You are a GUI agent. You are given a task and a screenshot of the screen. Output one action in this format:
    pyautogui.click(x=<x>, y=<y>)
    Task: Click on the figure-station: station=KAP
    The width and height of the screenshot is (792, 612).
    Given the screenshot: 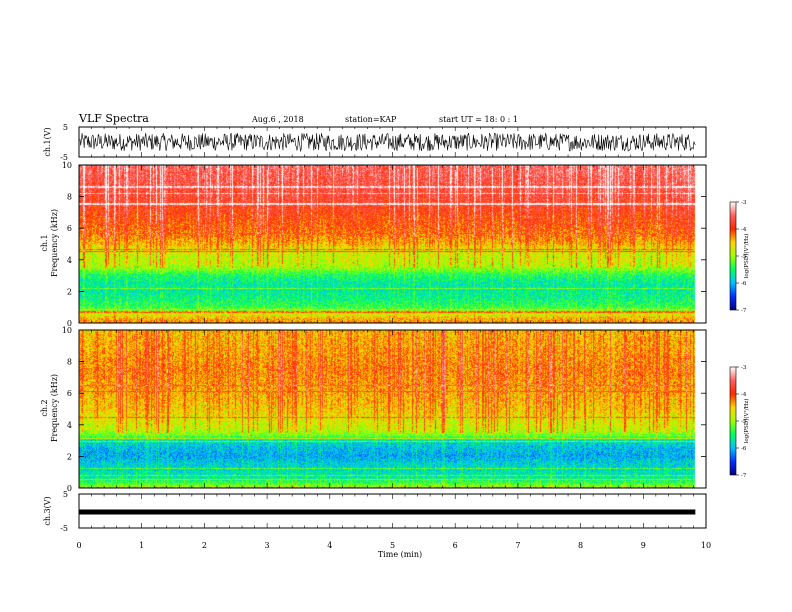 What is the action you would take?
    pyautogui.click(x=371, y=119)
    